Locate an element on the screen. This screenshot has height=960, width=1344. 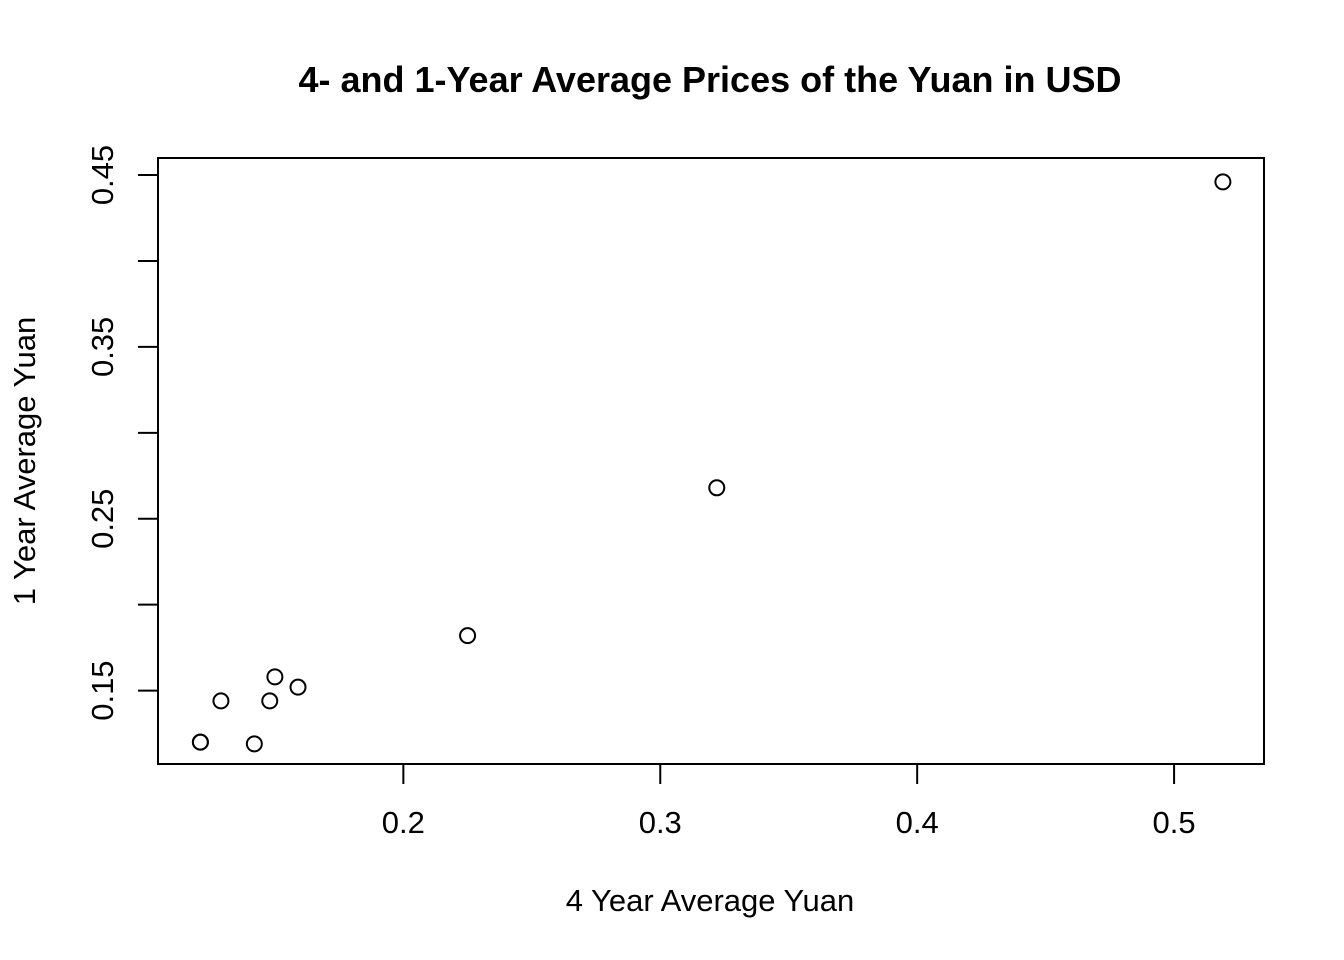
x-tick-label: 0.5 is located at coordinates (1174, 822).